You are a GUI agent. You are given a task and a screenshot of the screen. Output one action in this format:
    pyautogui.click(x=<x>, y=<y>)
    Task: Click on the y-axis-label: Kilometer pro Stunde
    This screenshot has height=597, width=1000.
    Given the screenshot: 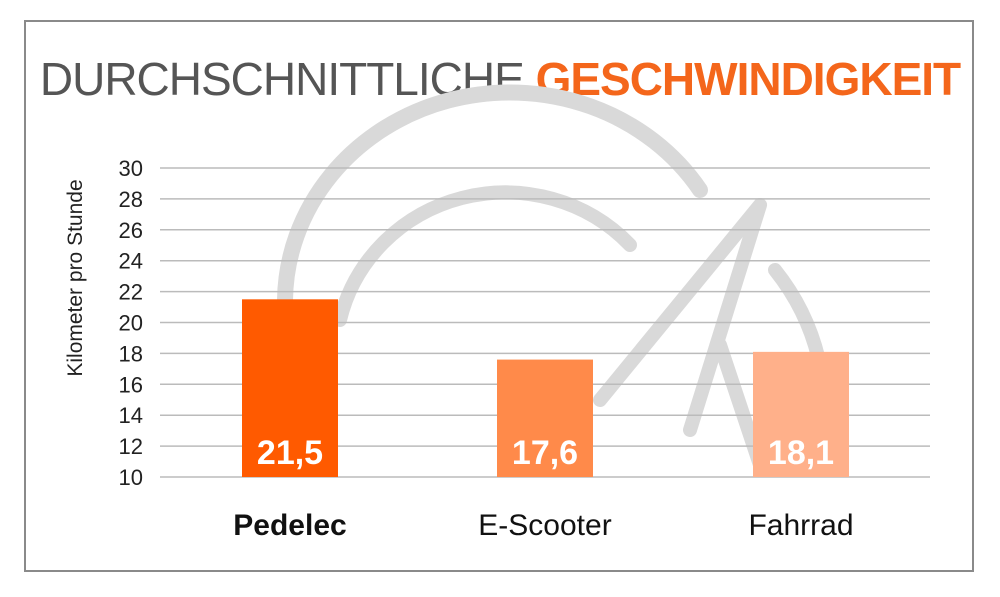 What is the action you would take?
    pyautogui.click(x=75, y=277)
    